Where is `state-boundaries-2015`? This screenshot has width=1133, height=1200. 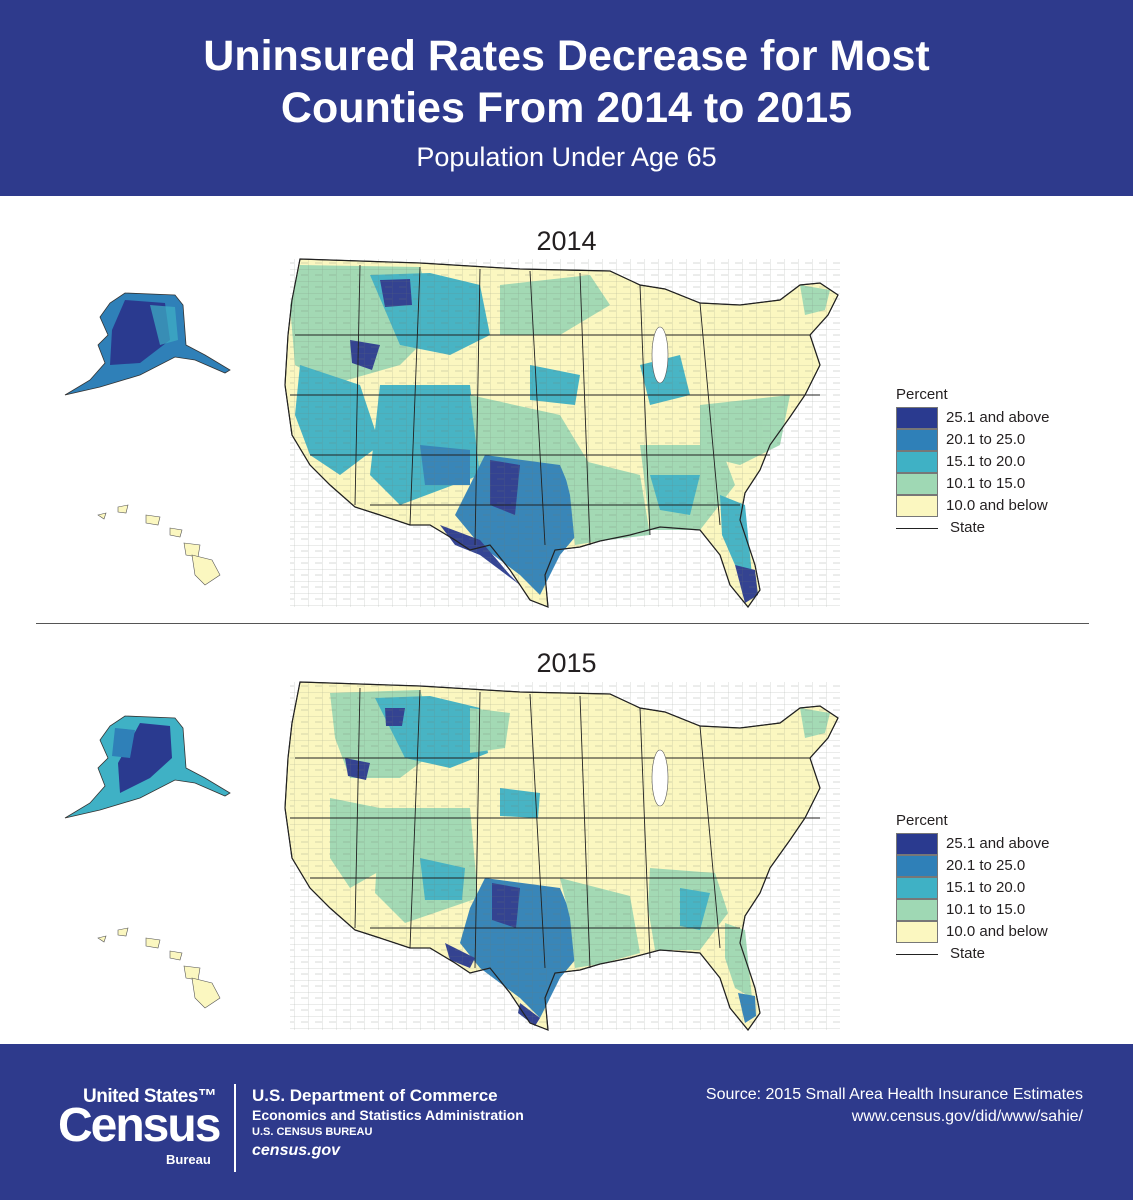
state-boundaries-2015 is located at coordinates (555, 828).